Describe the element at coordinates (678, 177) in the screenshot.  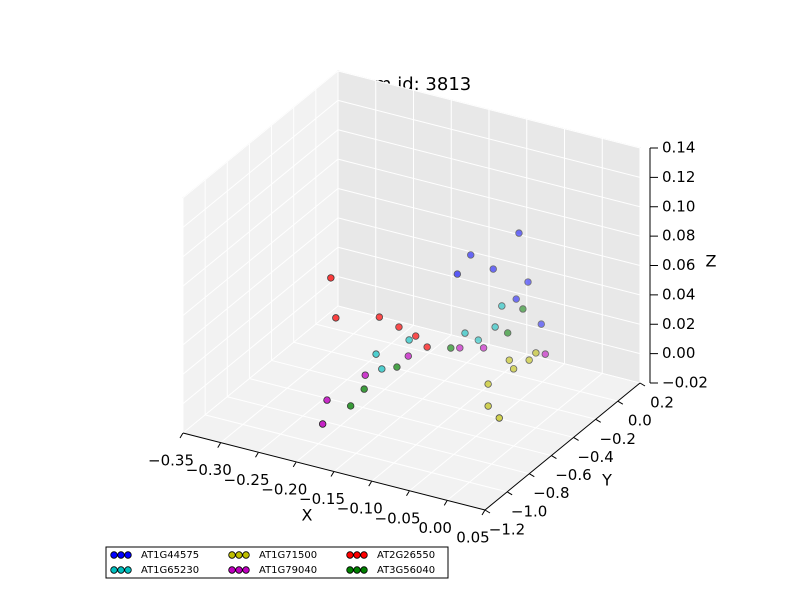
I see `z-tick-label: 0.12` at that location.